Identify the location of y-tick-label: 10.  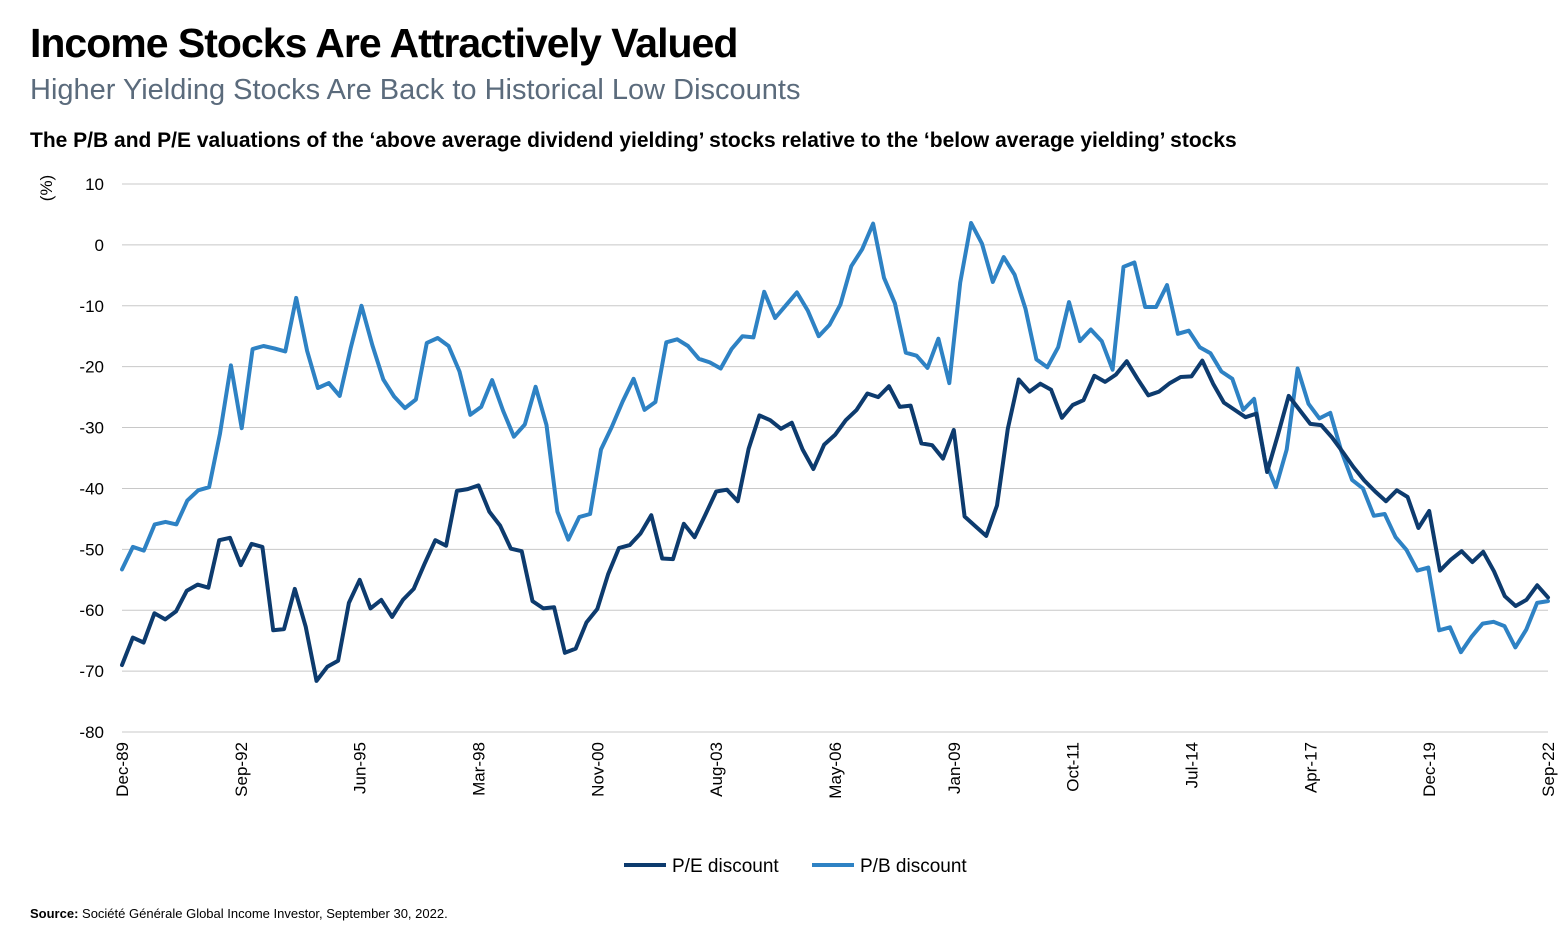
(94, 184).